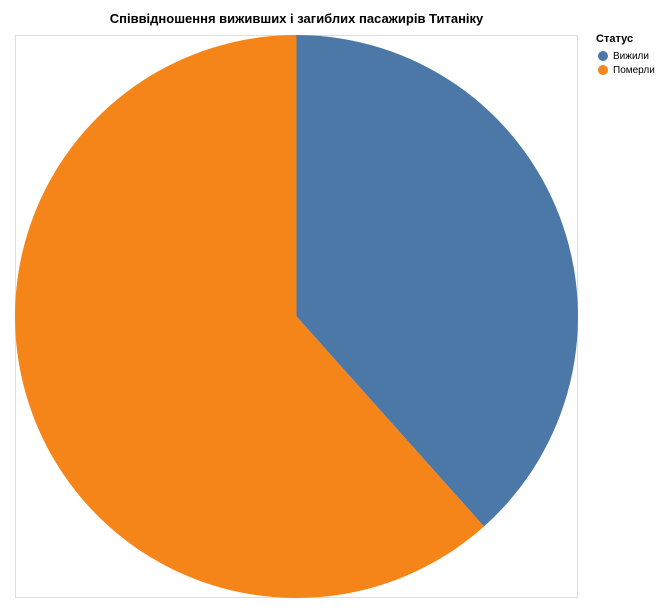 The image size is (668, 613). I want to click on legend-items: Вижили Померли, so click(625, 63).